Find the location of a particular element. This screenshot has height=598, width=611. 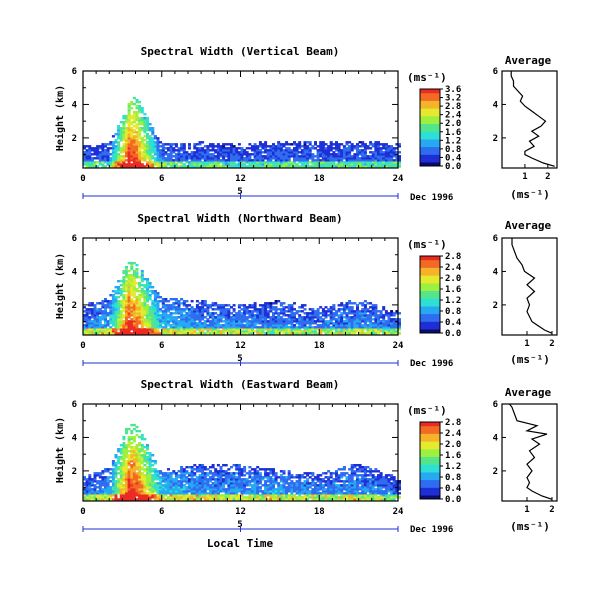

colorbar-tick-label: 2.8 is located at coordinates (453, 257).